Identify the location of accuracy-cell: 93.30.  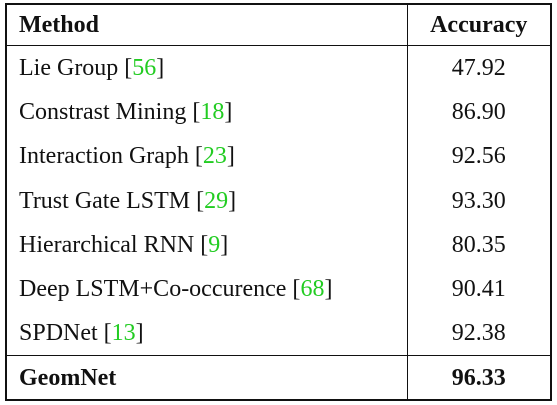
(478, 200).